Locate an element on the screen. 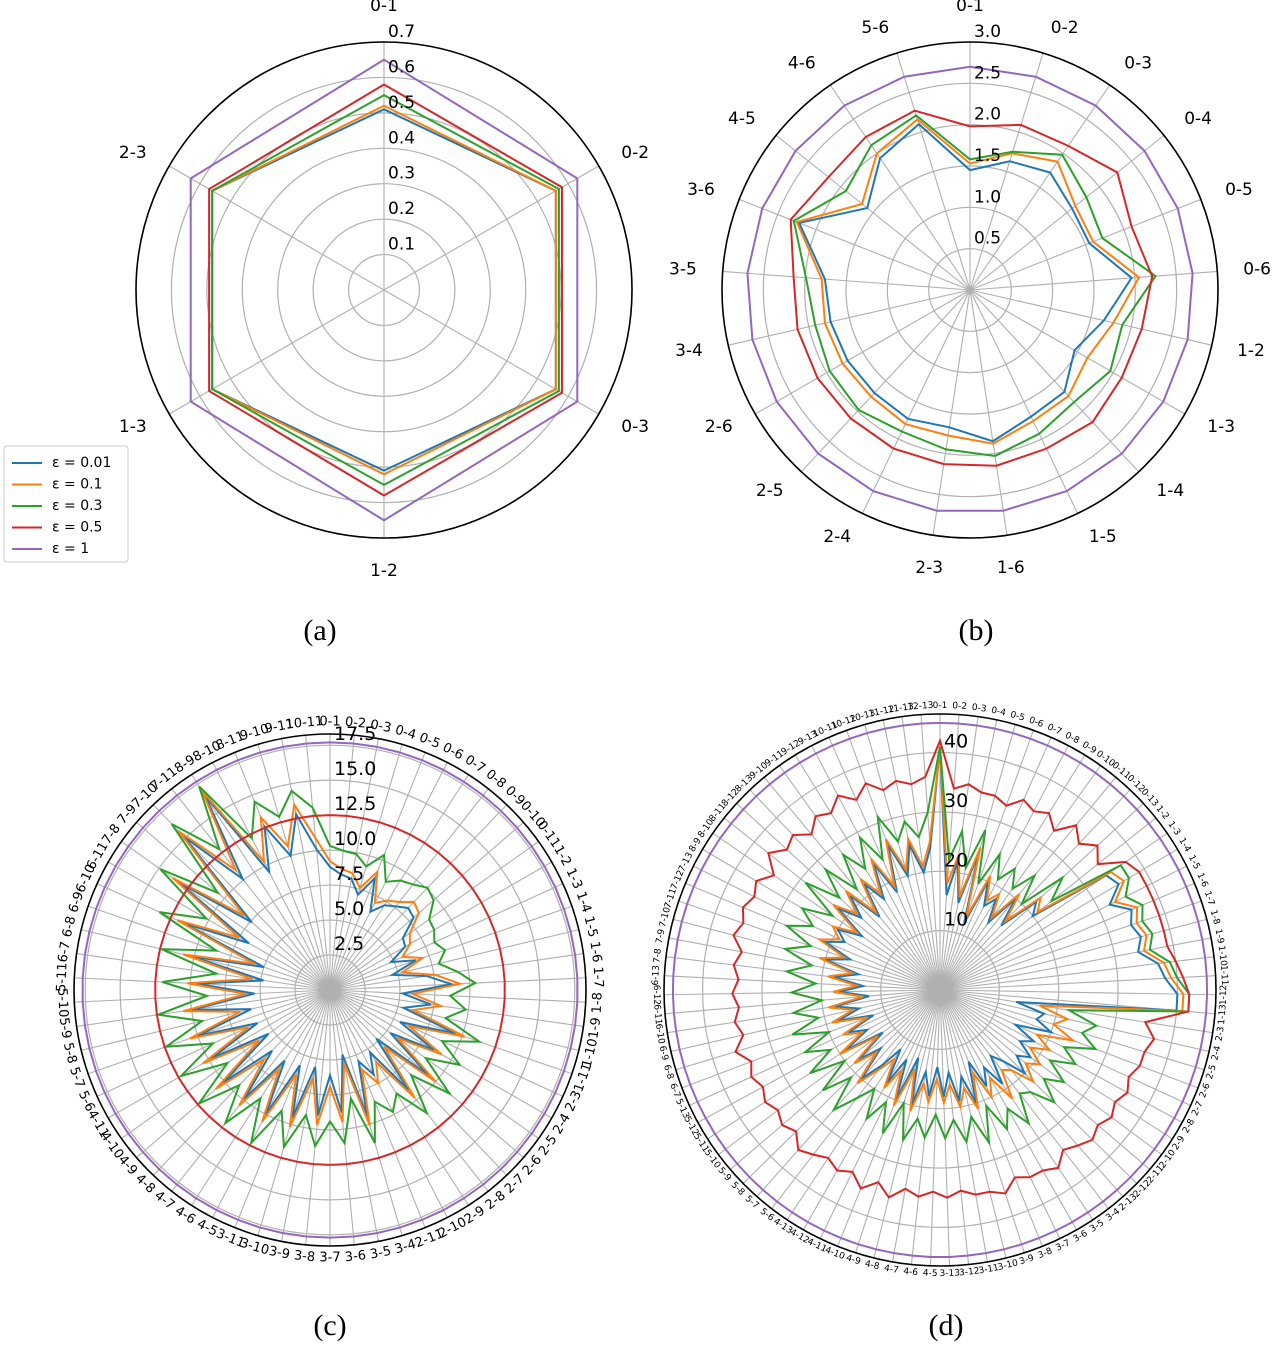  legend-frame is located at coordinates (66, 504).